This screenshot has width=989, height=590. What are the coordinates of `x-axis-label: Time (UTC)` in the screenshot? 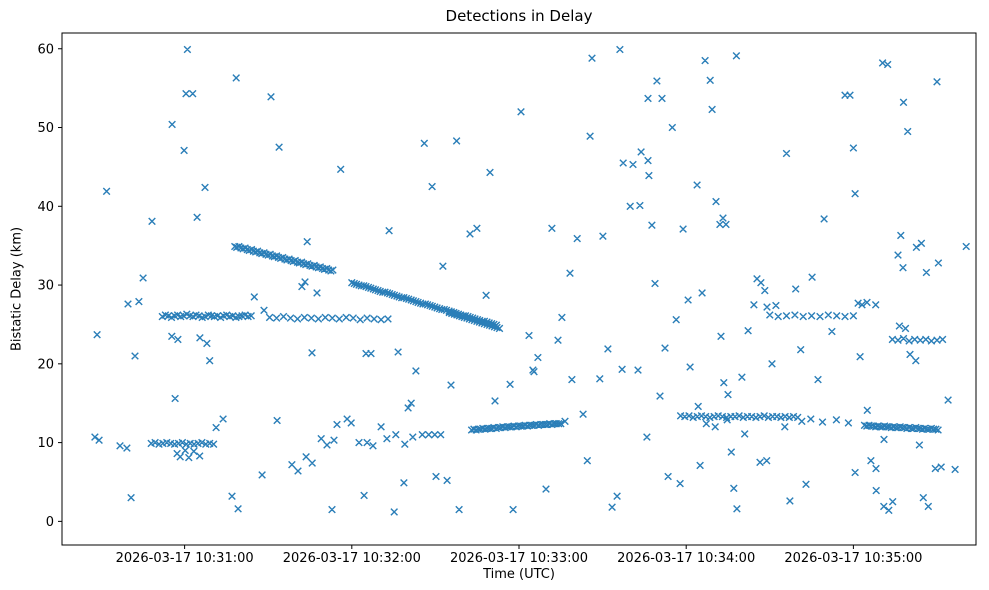 It's located at (519, 574).